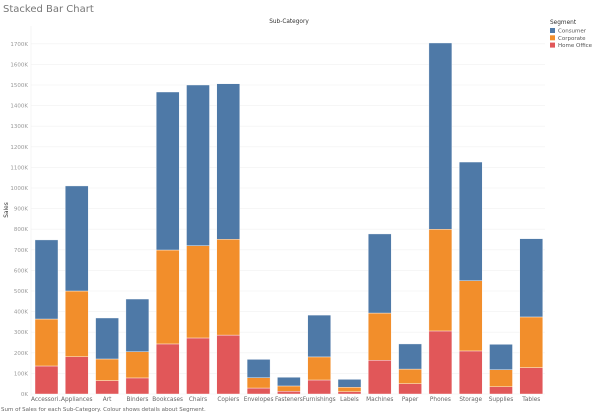 The width and height of the screenshot is (600, 414). I want to click on legend-title: Segment, so click(563, 23).